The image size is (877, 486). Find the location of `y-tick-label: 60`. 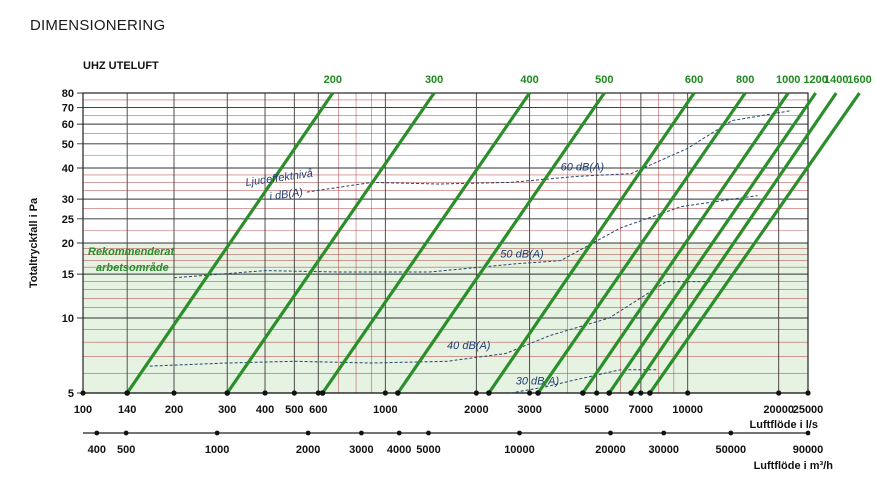

y-tick-label: 60 is located at coordinates (68, 125).